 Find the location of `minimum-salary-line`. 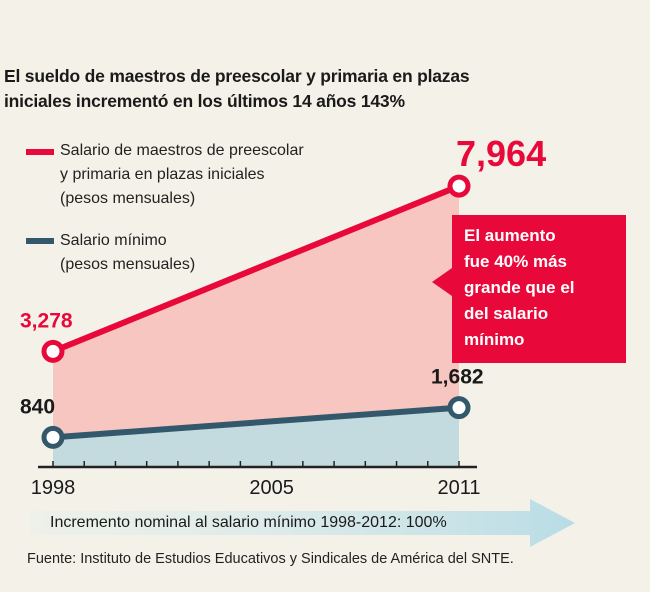

minimum-salary-line is located at coordinates (256, 422).